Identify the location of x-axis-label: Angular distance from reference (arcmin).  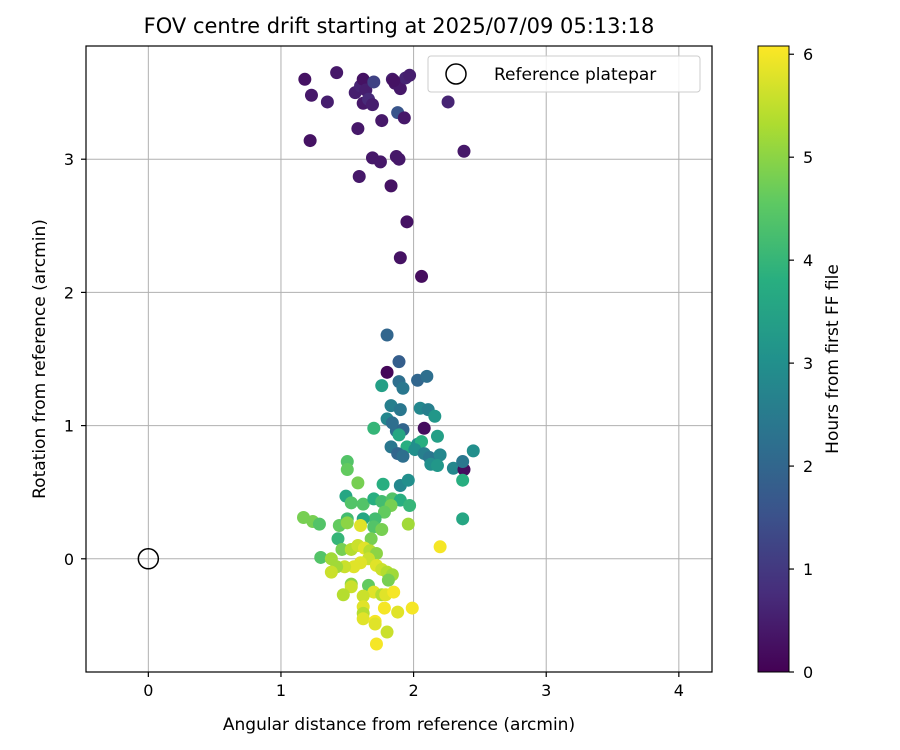
(399, 725).